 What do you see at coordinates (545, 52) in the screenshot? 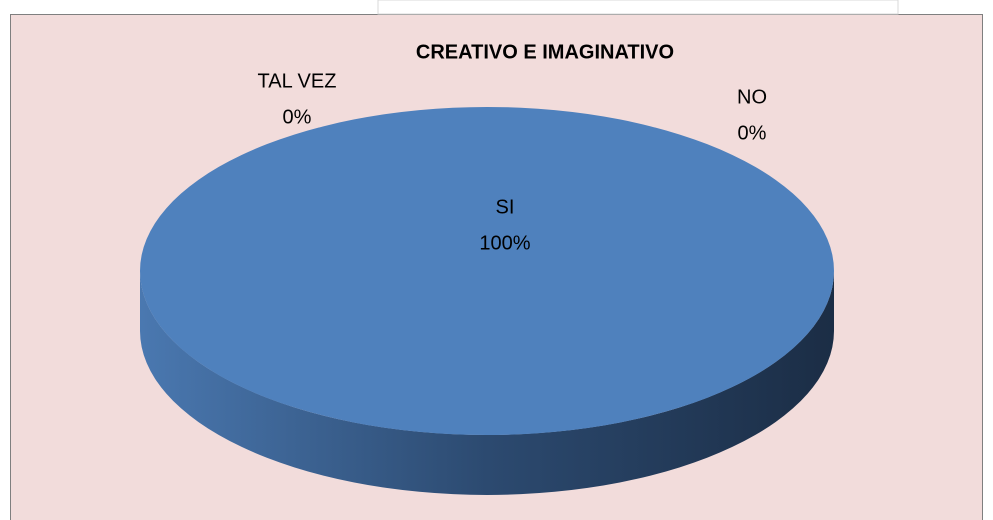
I see `chart-title: CREATIVO E IMAGINATIVO` at bounding box center [545, 52].